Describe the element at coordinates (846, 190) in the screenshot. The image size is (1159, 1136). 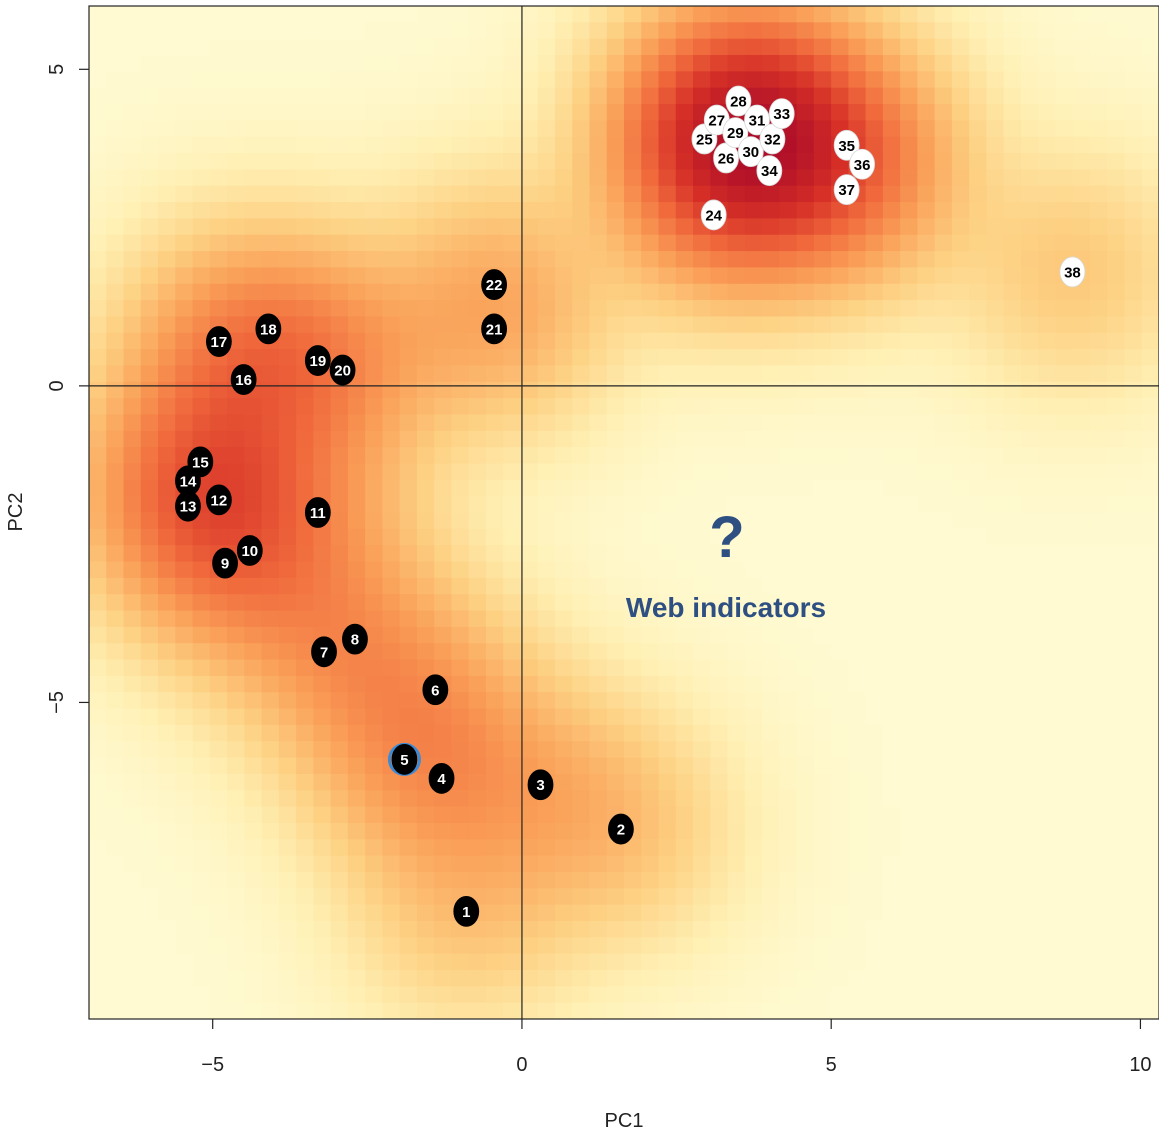
I see `data-point: 37` at that location.